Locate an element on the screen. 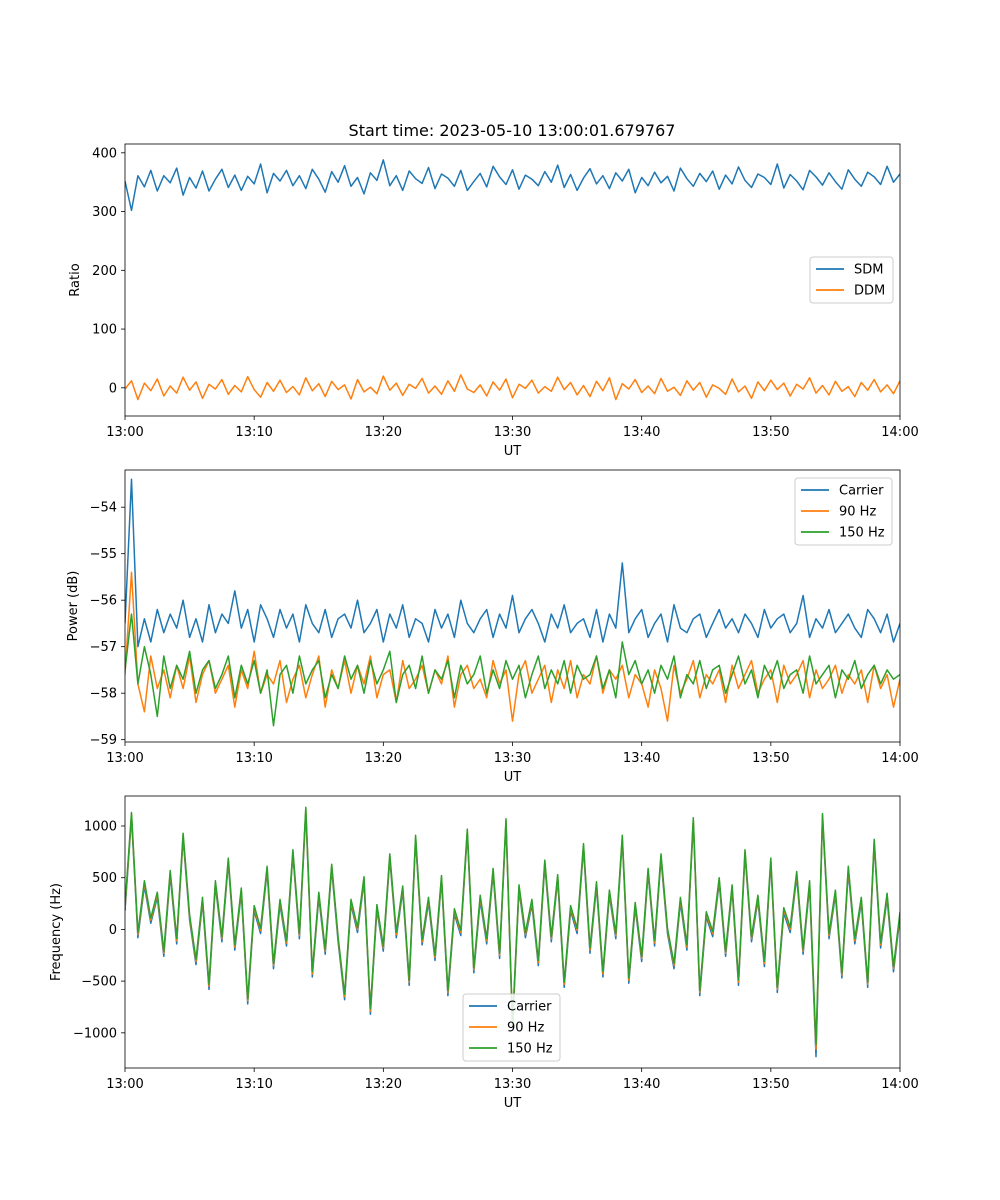 This screenshot has width=1000, height=1200. y-tick-label: −56 is located at coordinates (103, 601).